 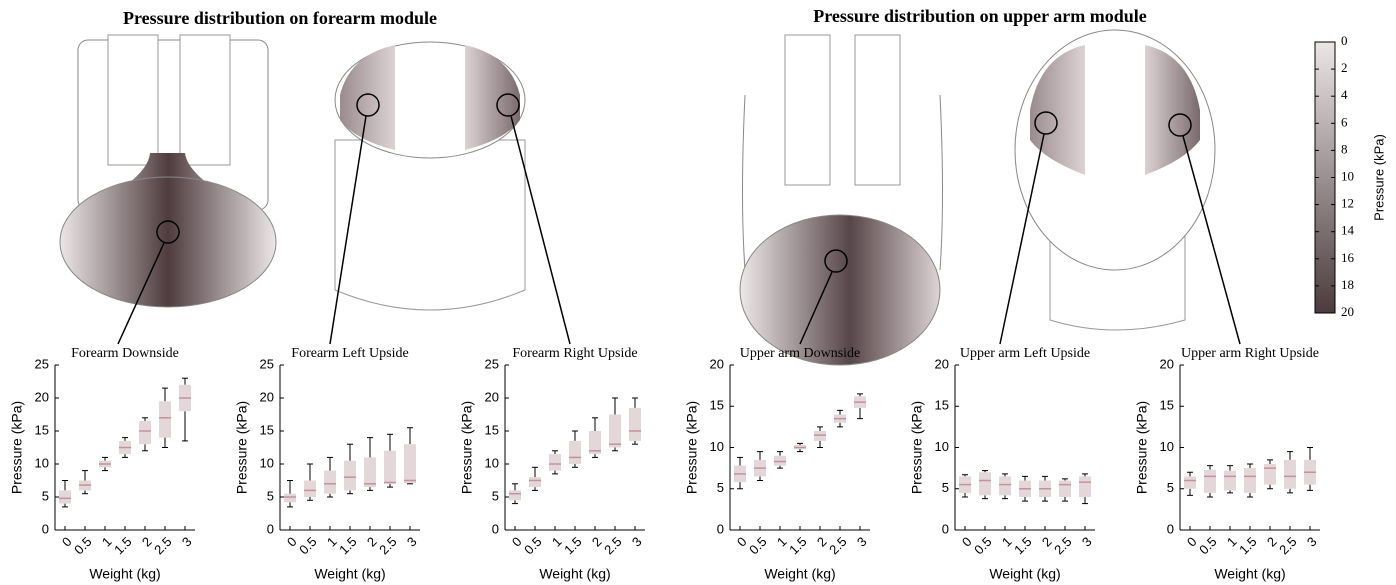 What do you see at coordinates (1347, 311) in the screenshot?
I see `colorbar-tick-label: 20` at bounding box center [1347, 311].